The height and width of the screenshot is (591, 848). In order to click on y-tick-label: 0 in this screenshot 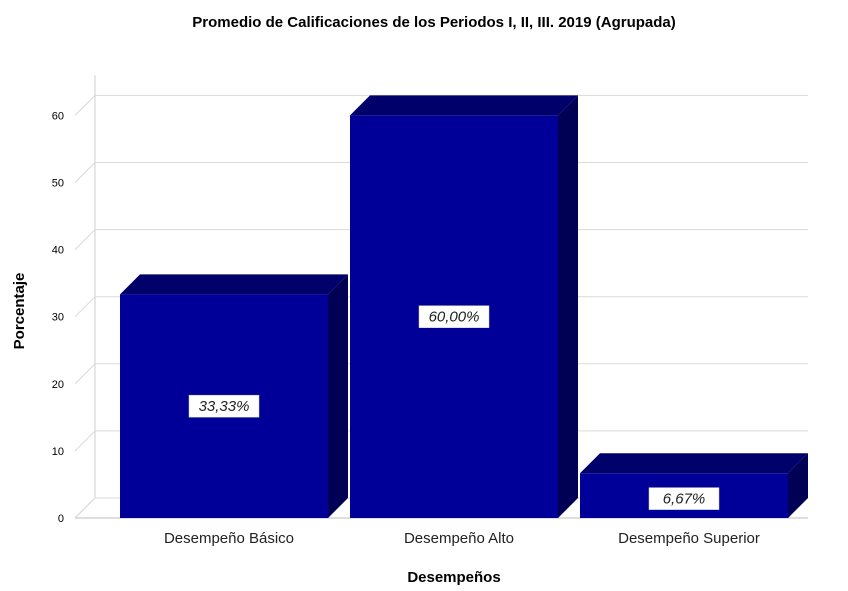, I will do `click(61, 519)`.